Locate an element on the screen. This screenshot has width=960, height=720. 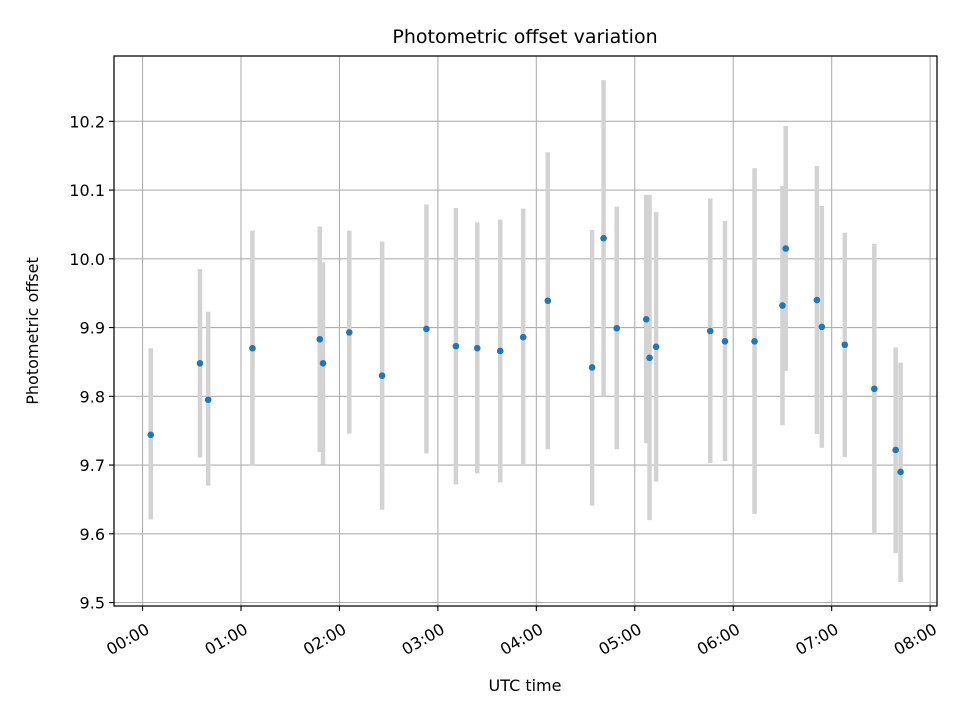
y-tick-label: 9.5 is located at coordinates (92, 603).